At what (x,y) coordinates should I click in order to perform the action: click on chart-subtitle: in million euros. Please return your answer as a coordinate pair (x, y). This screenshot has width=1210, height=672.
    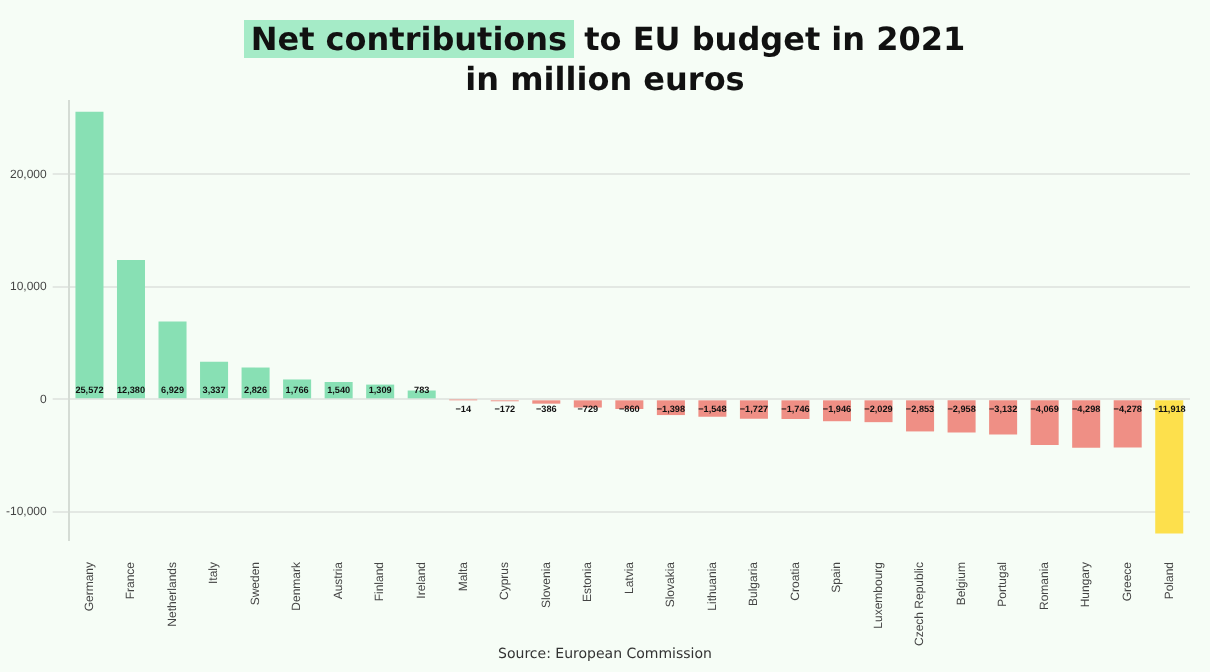
    Looking at the image, I should click on (605, 80).